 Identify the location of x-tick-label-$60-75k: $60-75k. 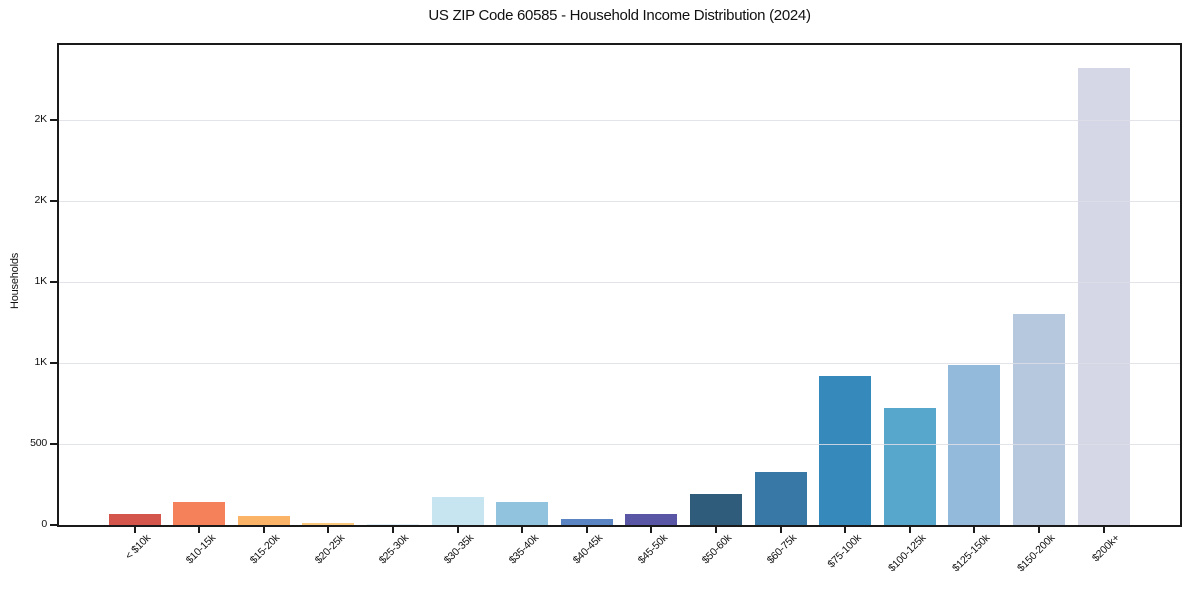
(781, 549).